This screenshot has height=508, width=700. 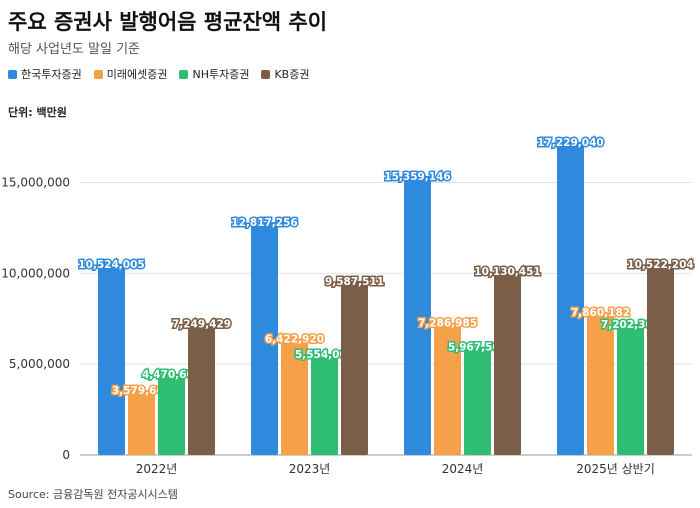 What do you see at coordinates (447, 324) in the screenshot?
I see `data-label: 7,286,985` at bounding box center [447, 324].